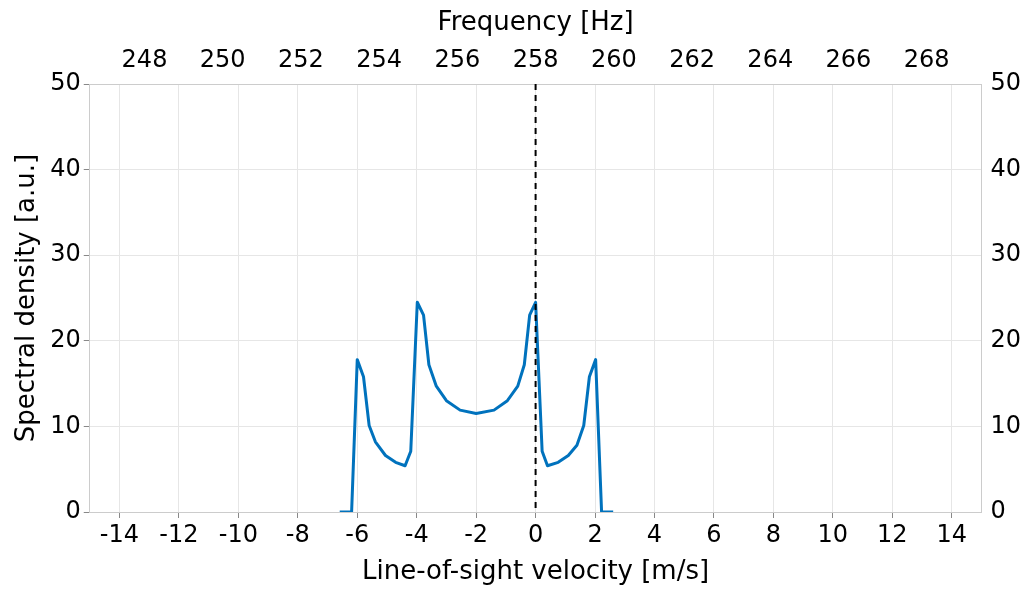 The width and height of the screenshot is (1032, 596). Describe the element at coordinates (613, 58) in the screenshot. I see `x2-tick-label: 260` at that location.